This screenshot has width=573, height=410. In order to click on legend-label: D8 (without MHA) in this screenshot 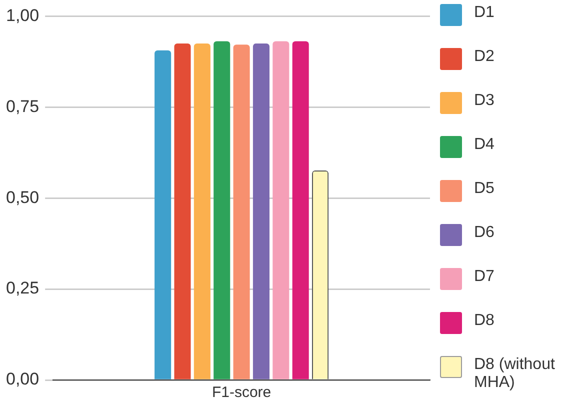, I will do `click(515, 374)`.